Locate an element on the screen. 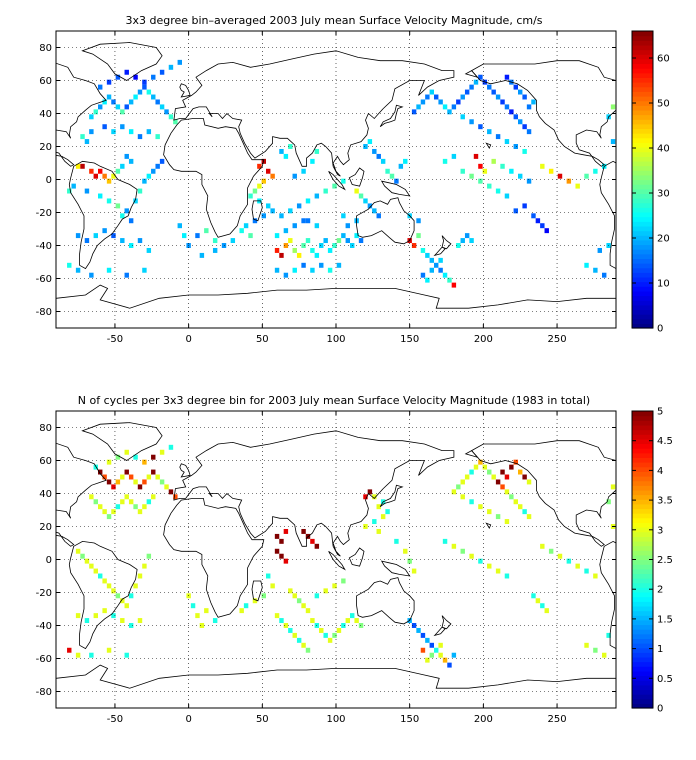  colorbar-tick-label: 20 is located at coordinates (663, 239).